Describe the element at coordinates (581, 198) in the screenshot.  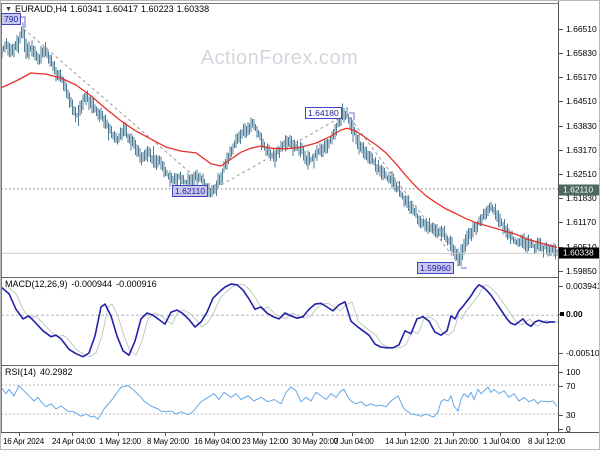
I see `axis-label: 1.61830` at that location.